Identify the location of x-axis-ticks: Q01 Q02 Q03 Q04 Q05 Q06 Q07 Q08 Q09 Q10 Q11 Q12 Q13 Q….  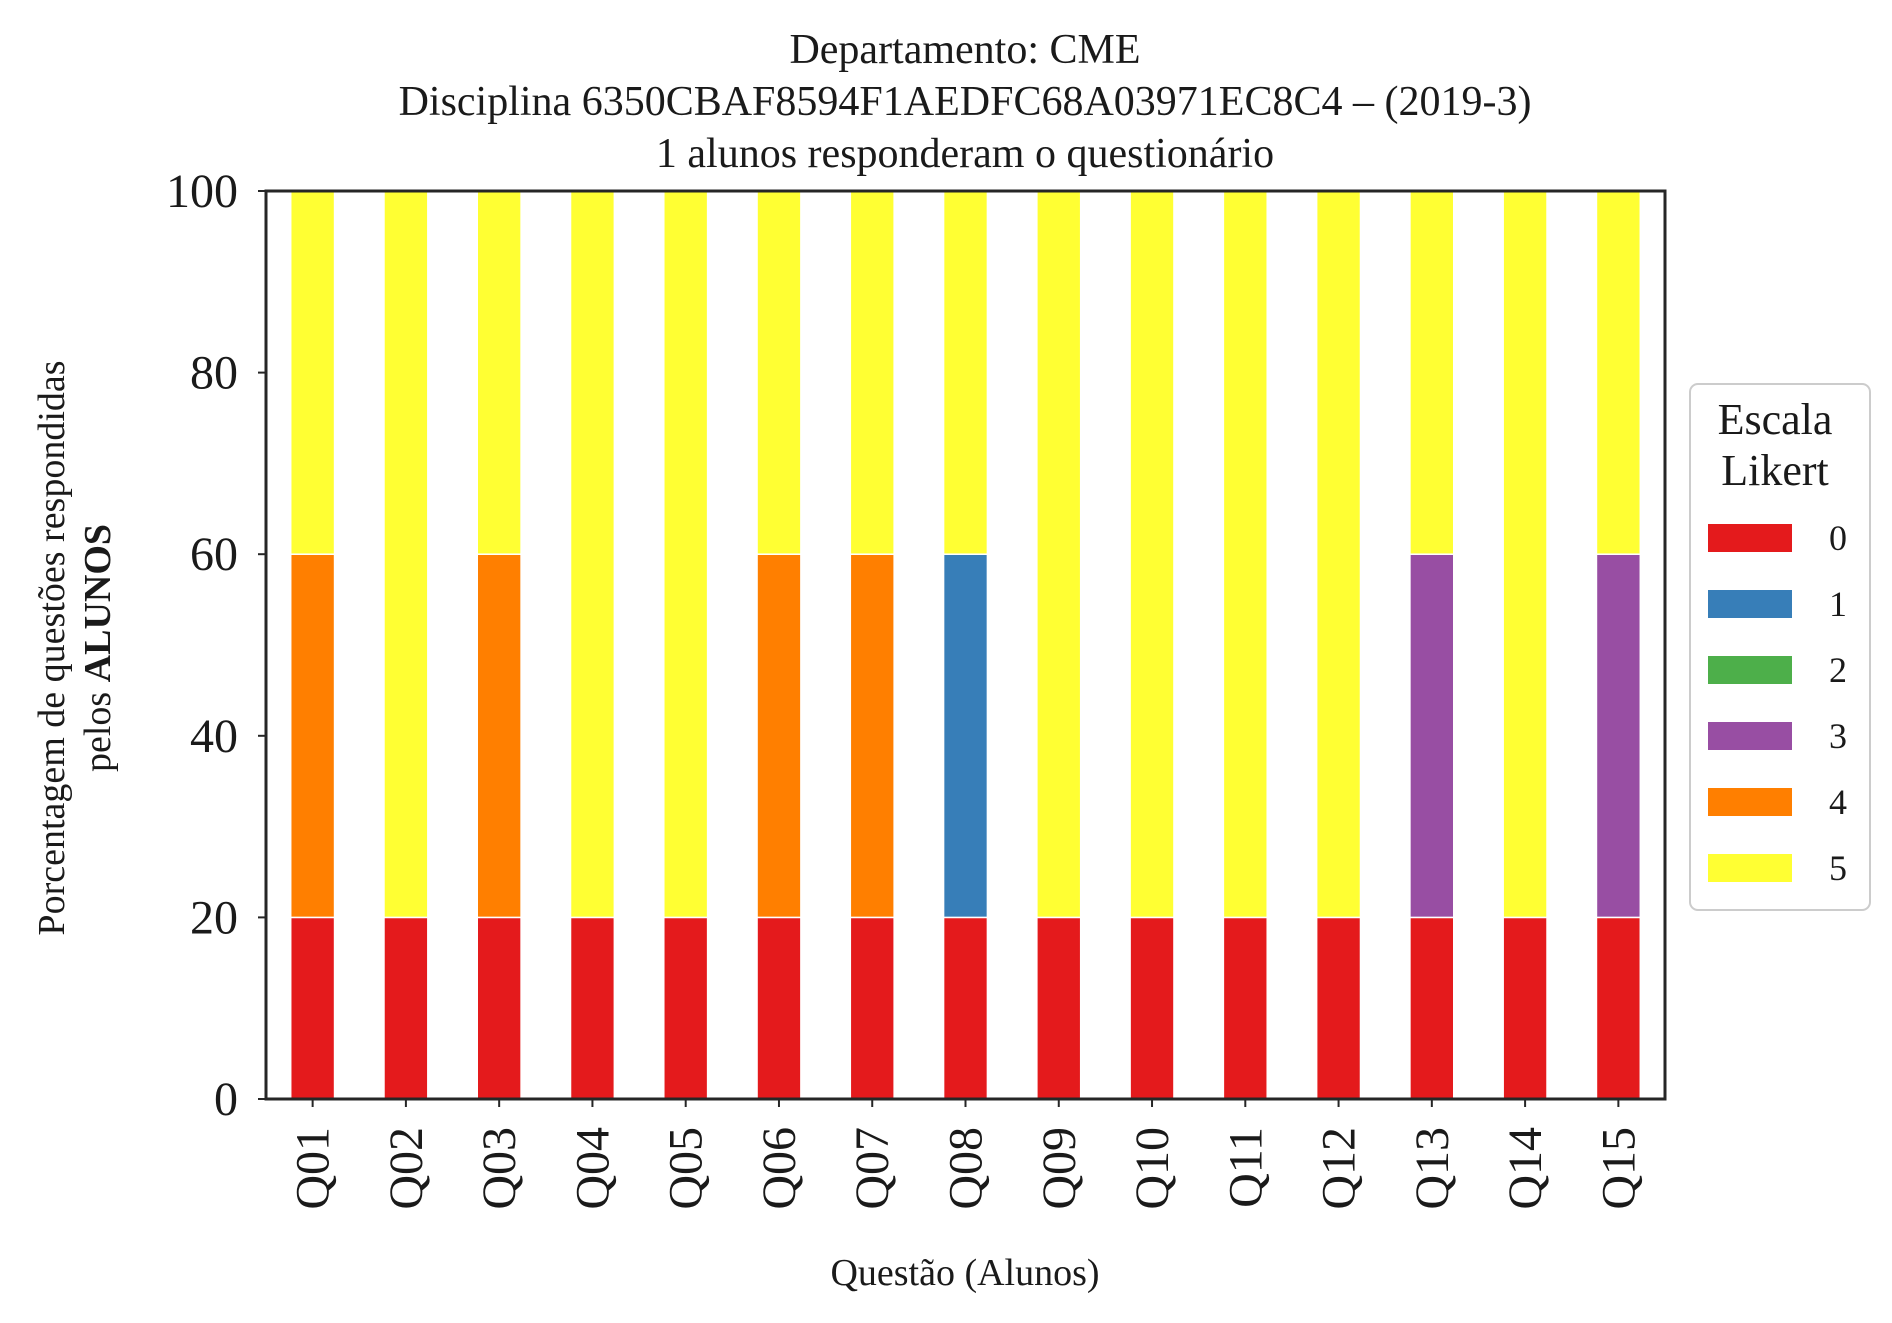
(966, 1154).